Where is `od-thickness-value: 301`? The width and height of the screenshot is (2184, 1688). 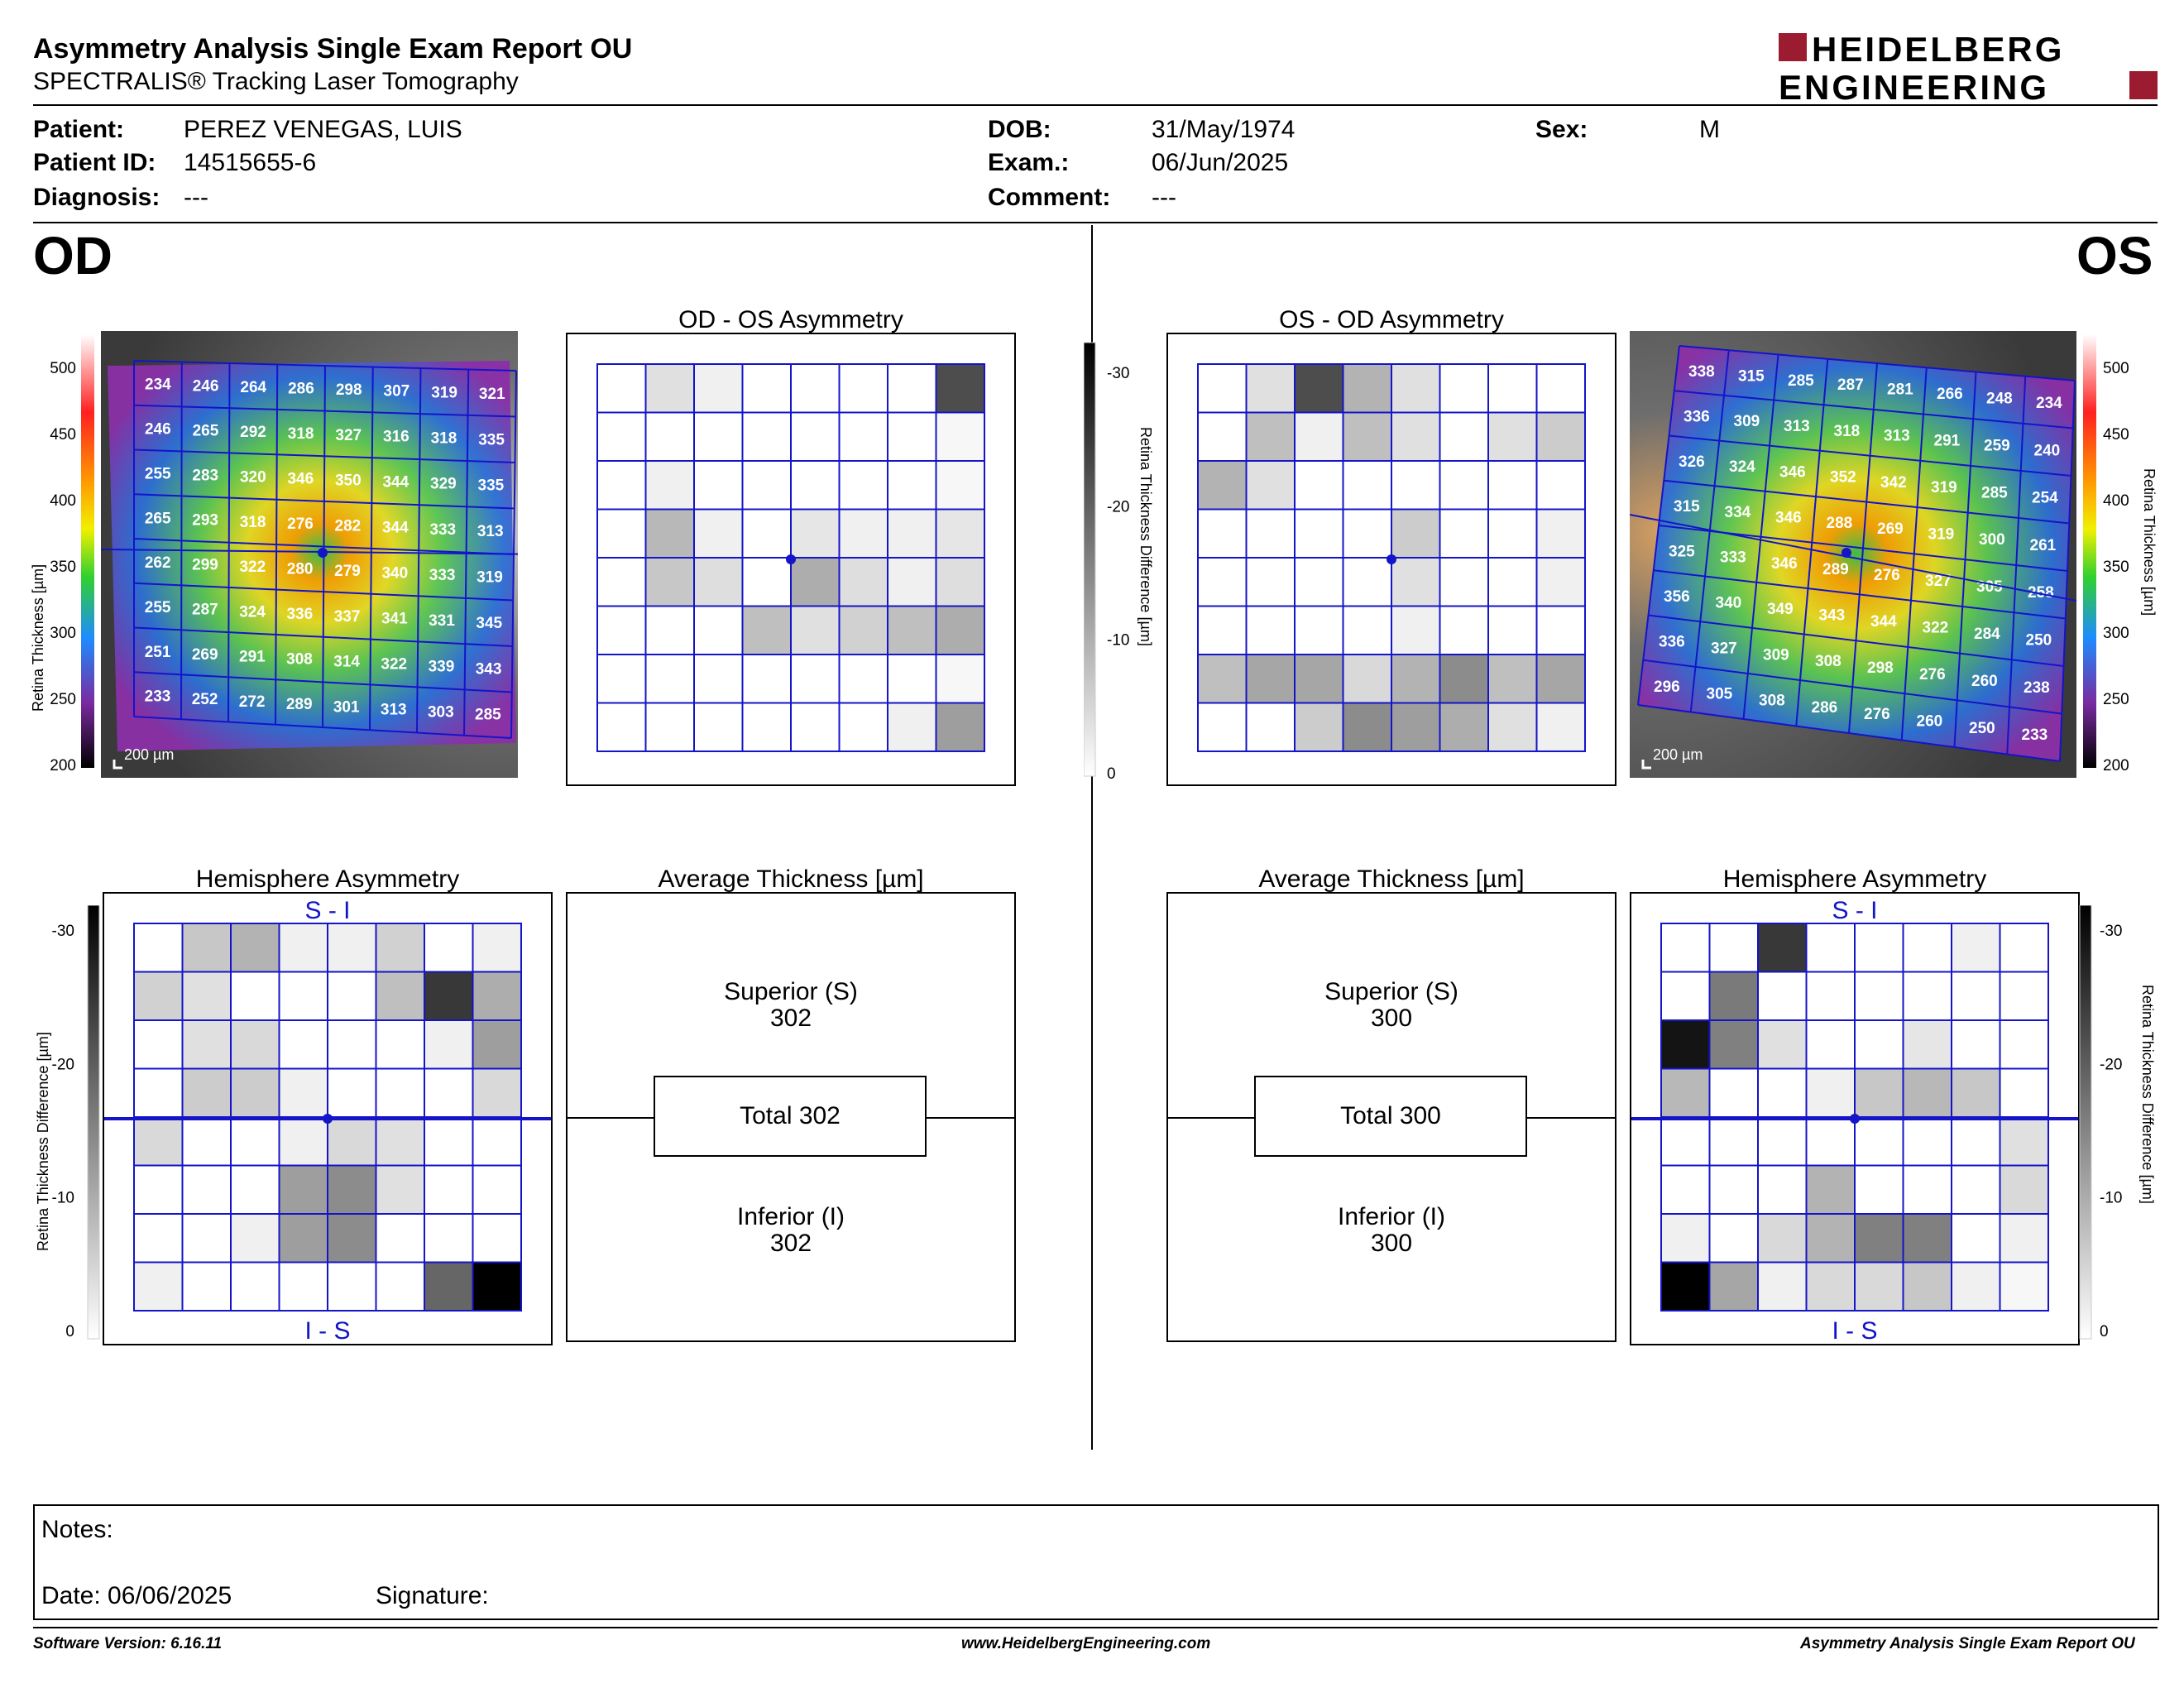 od-thickness-value: 301 is located at coordinates (346, 707).